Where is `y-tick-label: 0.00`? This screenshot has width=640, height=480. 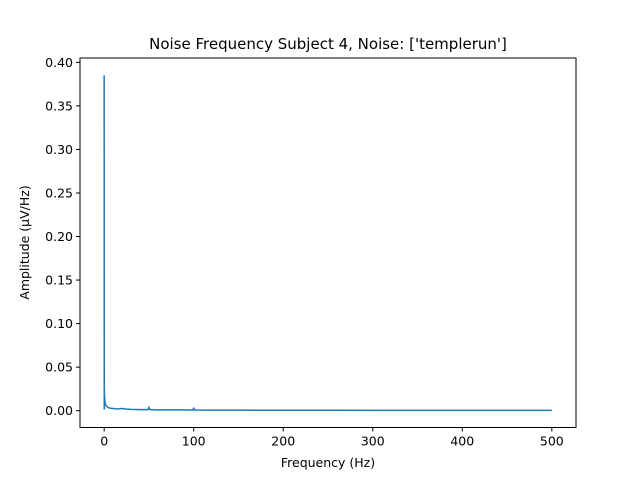
y-tick-label: 0.00 is located at coordinates (59, 410).